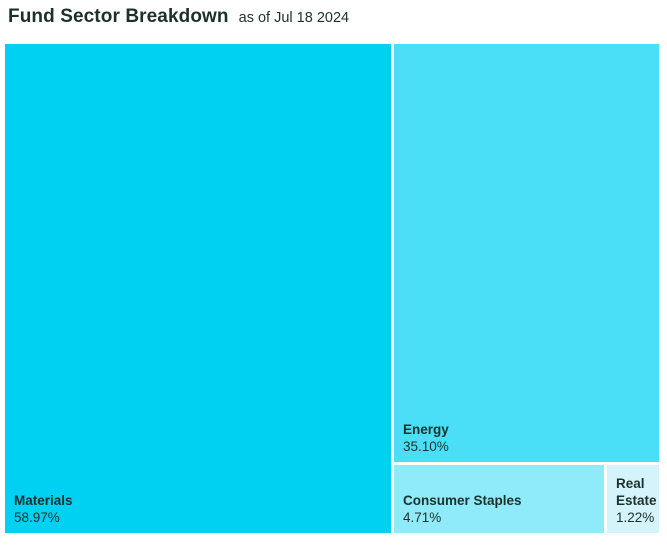  What do you see at coordinates (43, 500) in the screenshot?
I see `sector-name-materials: Materials` at bounding box center [43, 500].